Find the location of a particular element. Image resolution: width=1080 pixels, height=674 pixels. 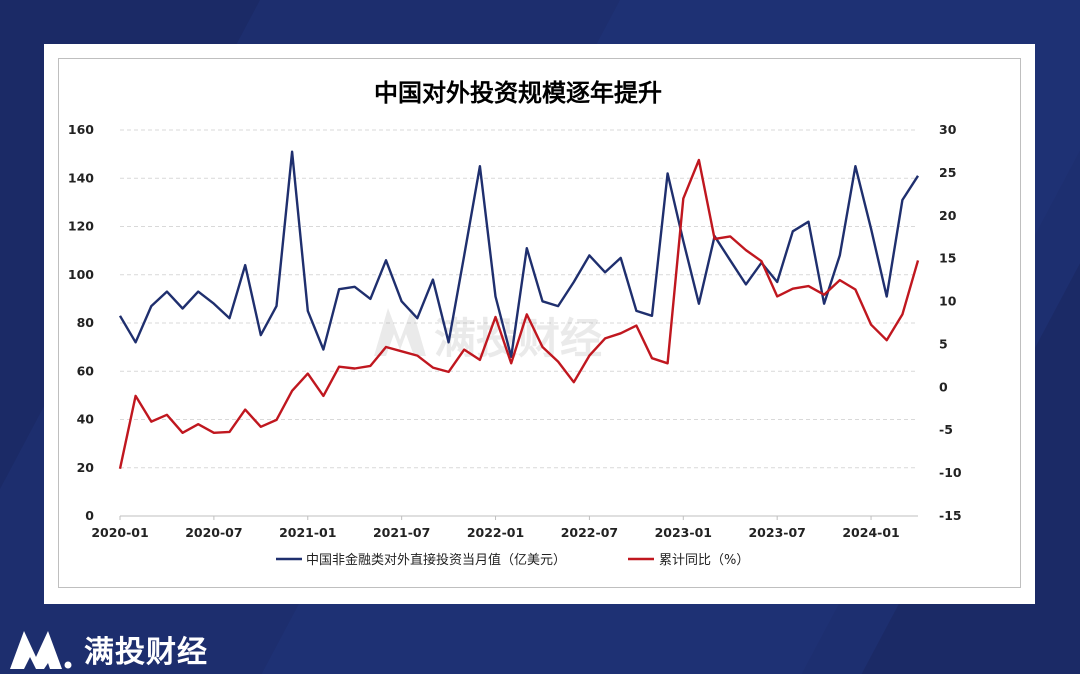

y-left-tick-label: 160 is located at coordinates (81, 129).